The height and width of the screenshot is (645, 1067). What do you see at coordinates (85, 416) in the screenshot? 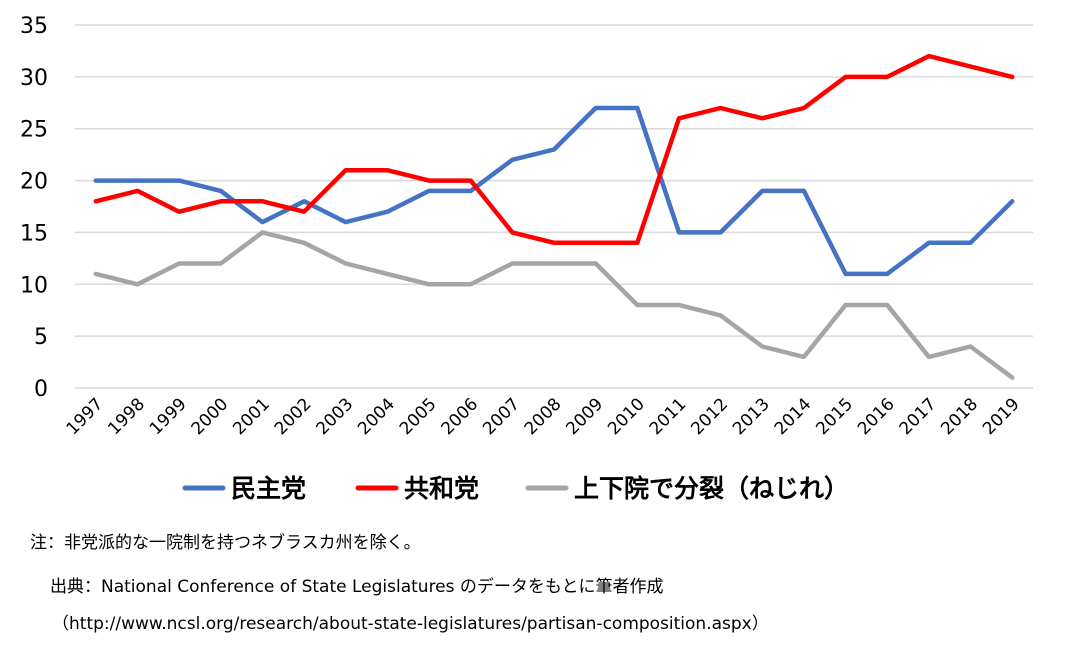
I see `x-tick-label: 1997` at bounding box center [85, 416].